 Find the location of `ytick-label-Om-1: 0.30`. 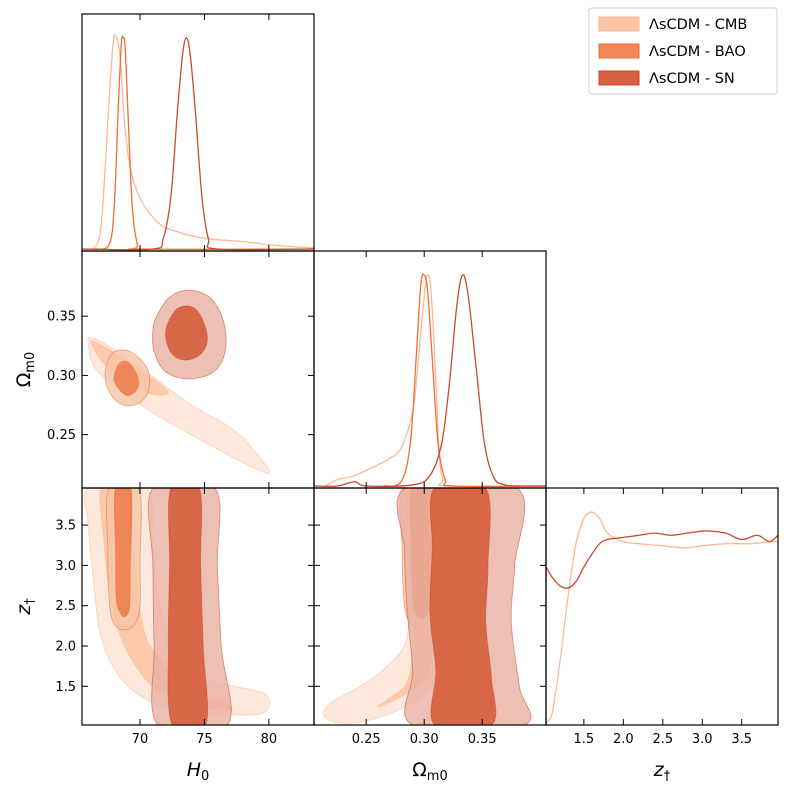

ytick-label-Om-1: 0.30 is located at coordinates (61, 376).